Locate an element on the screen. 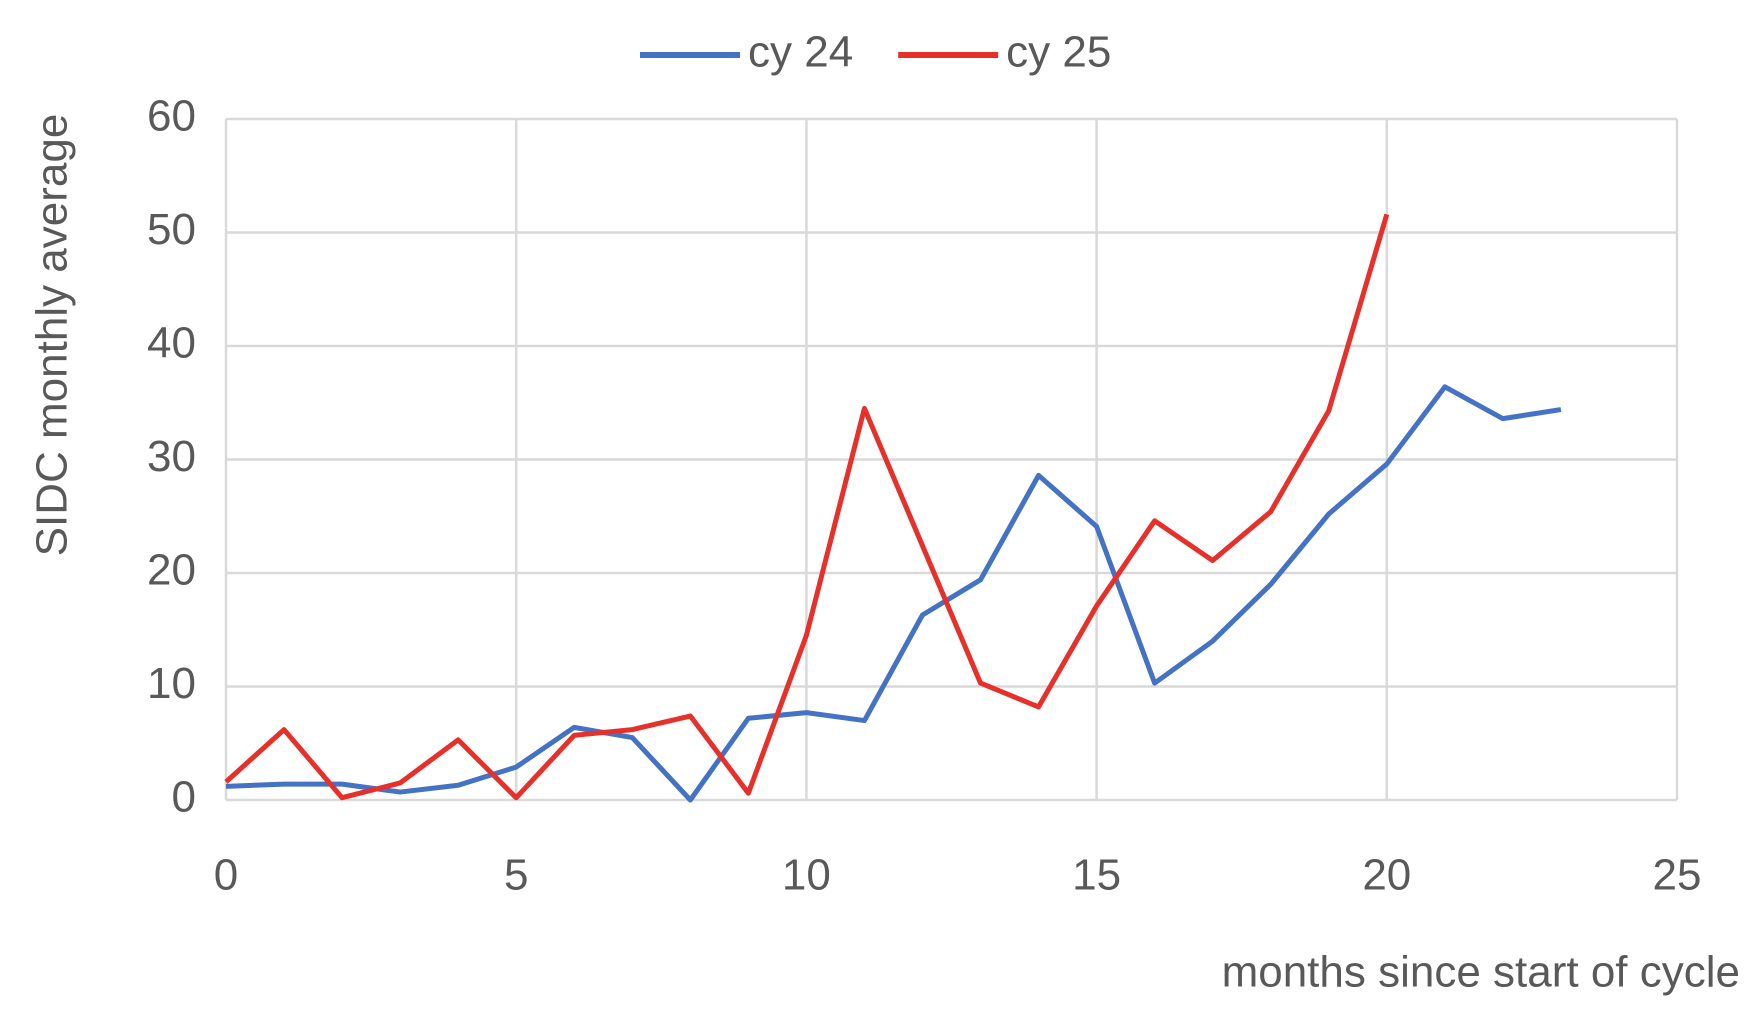 The image size is (1764, 1016). y-axis-label: SIDC monthly average is located at coordinates (52, 335).